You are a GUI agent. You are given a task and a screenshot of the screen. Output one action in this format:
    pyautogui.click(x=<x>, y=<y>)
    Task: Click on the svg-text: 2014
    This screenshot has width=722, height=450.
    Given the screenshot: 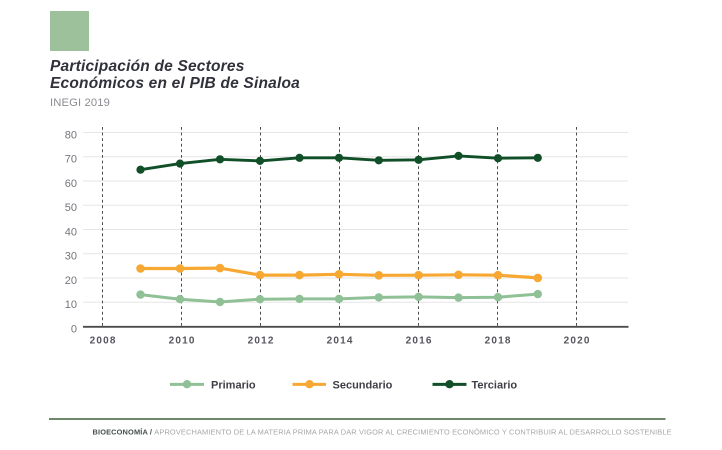 What is the action you would take?
    pyautogui.click(x=340, y=341)
    